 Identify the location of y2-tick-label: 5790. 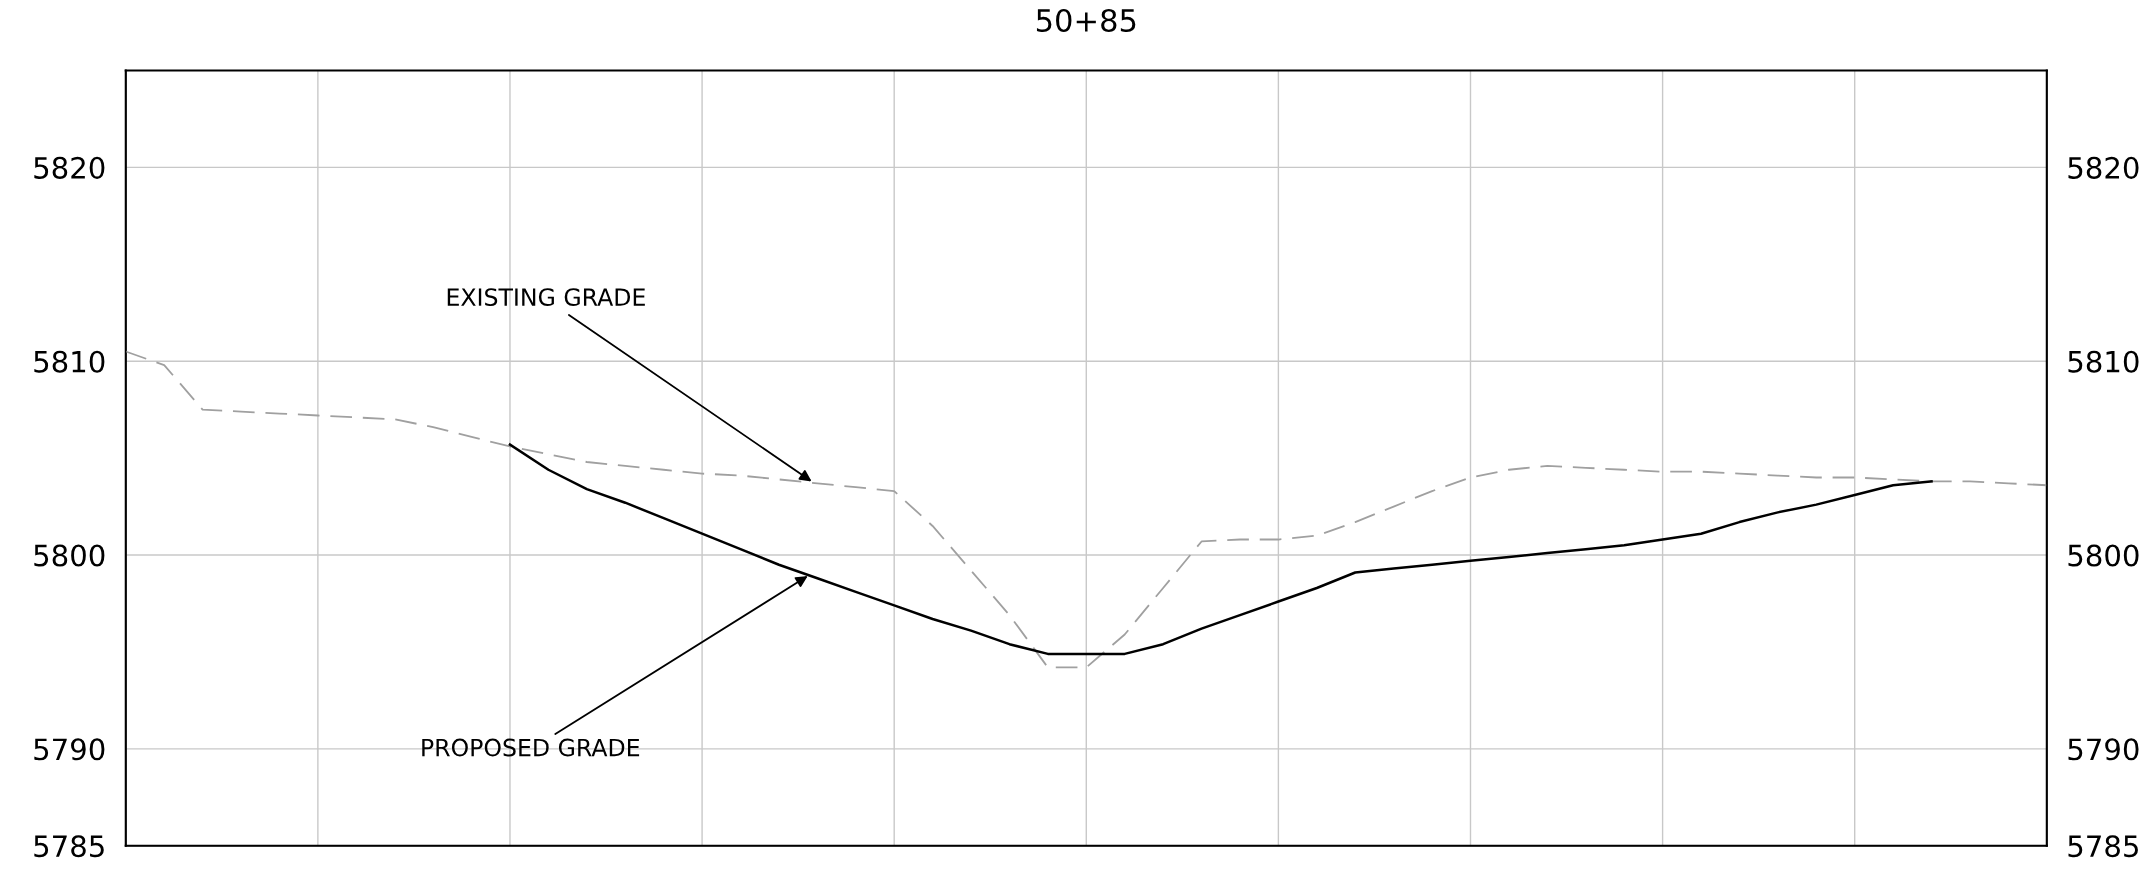
(2103, 749).